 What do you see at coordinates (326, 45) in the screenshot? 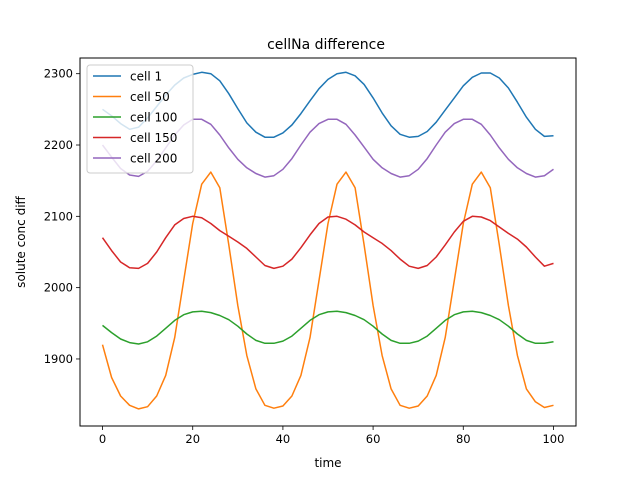
I see `chart-title: cellNa difference` at bounding box center [326, 45].